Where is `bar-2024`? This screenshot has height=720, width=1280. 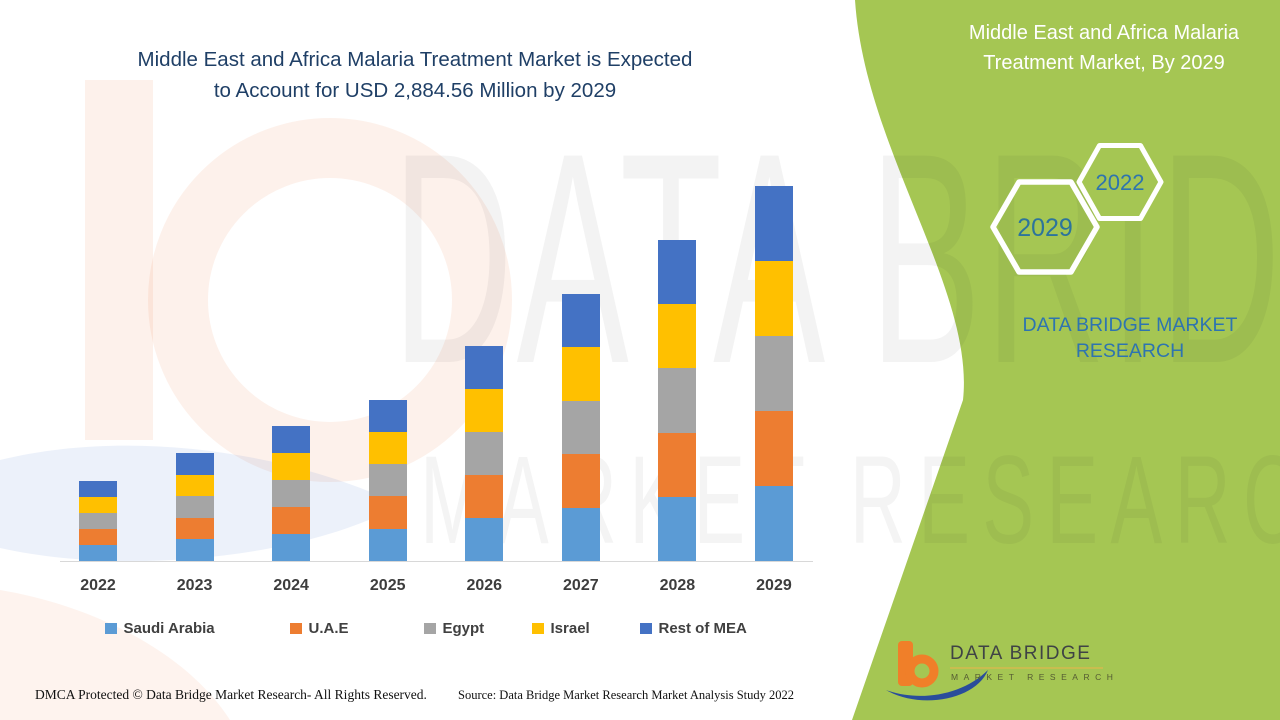
bar-2024 is located at coordinates (291, 493).